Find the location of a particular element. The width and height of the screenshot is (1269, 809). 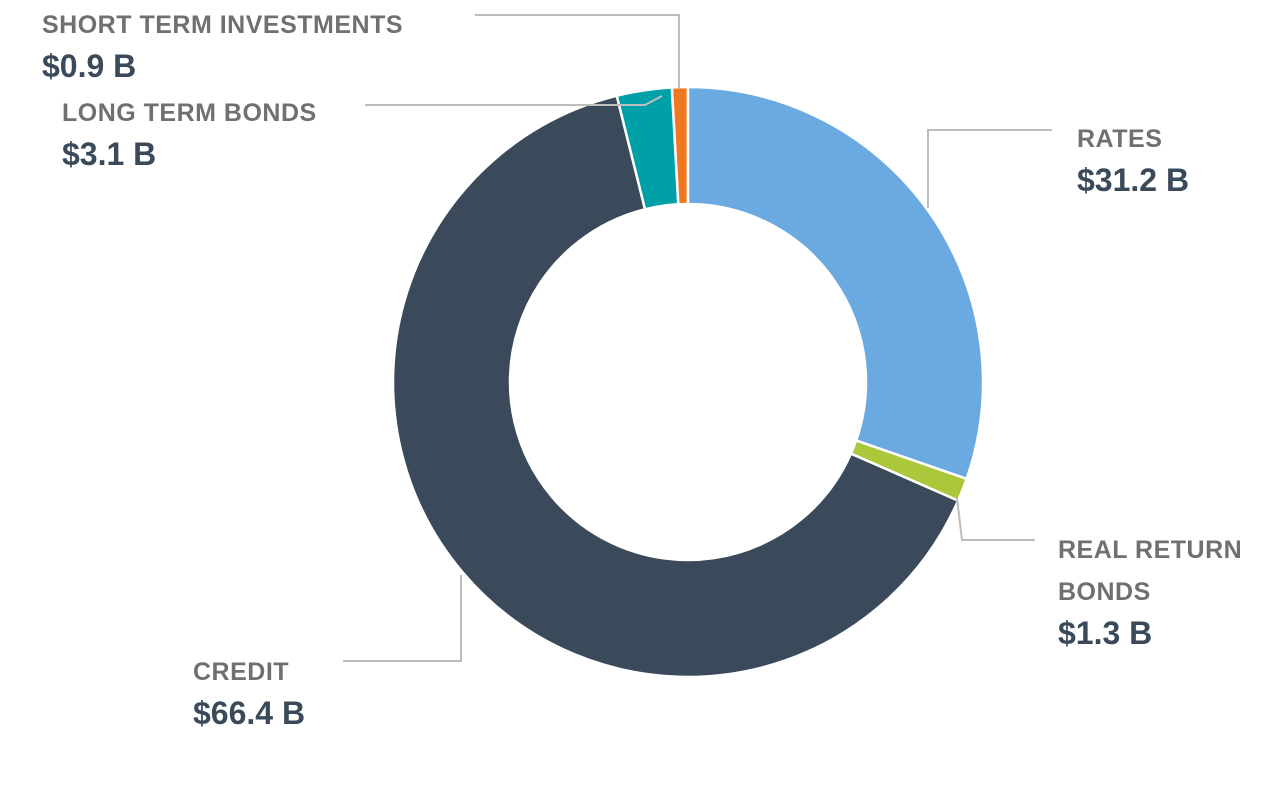

slice-label: SHORT TERM INVESTMENTS $0.9 B is located at coordinates (262, 45).